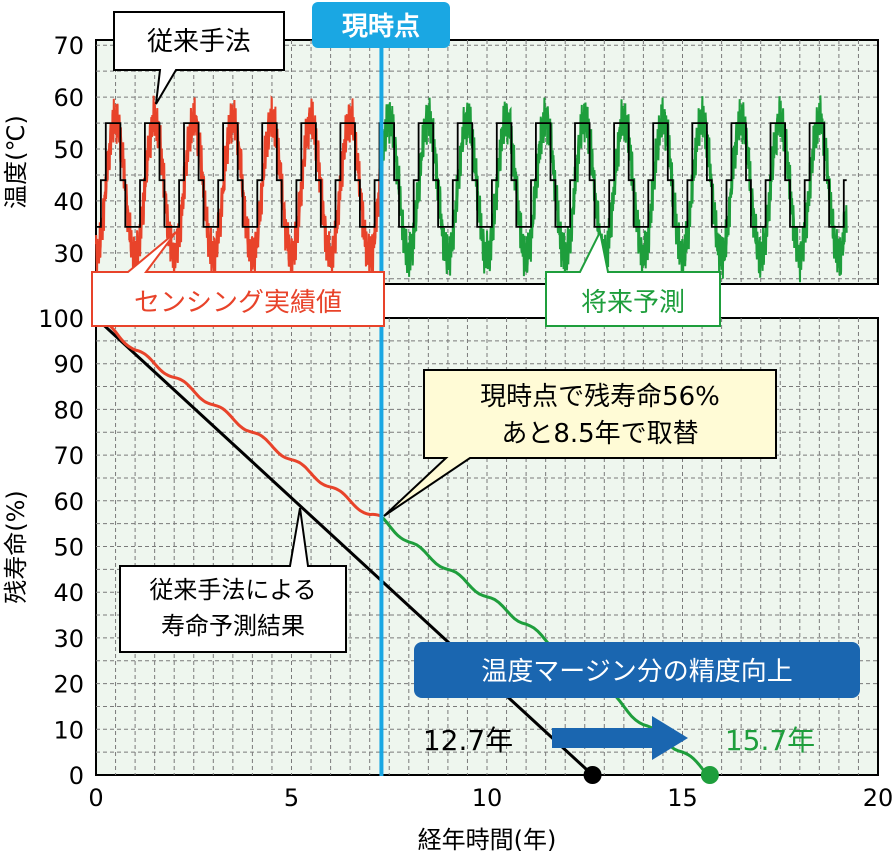 The height and width of the screenshot is (857, 896). What do you see at coordinates (291, 798) in the screenshot?
I see `x-tick-label: 5` at bounding box center [291, 798].